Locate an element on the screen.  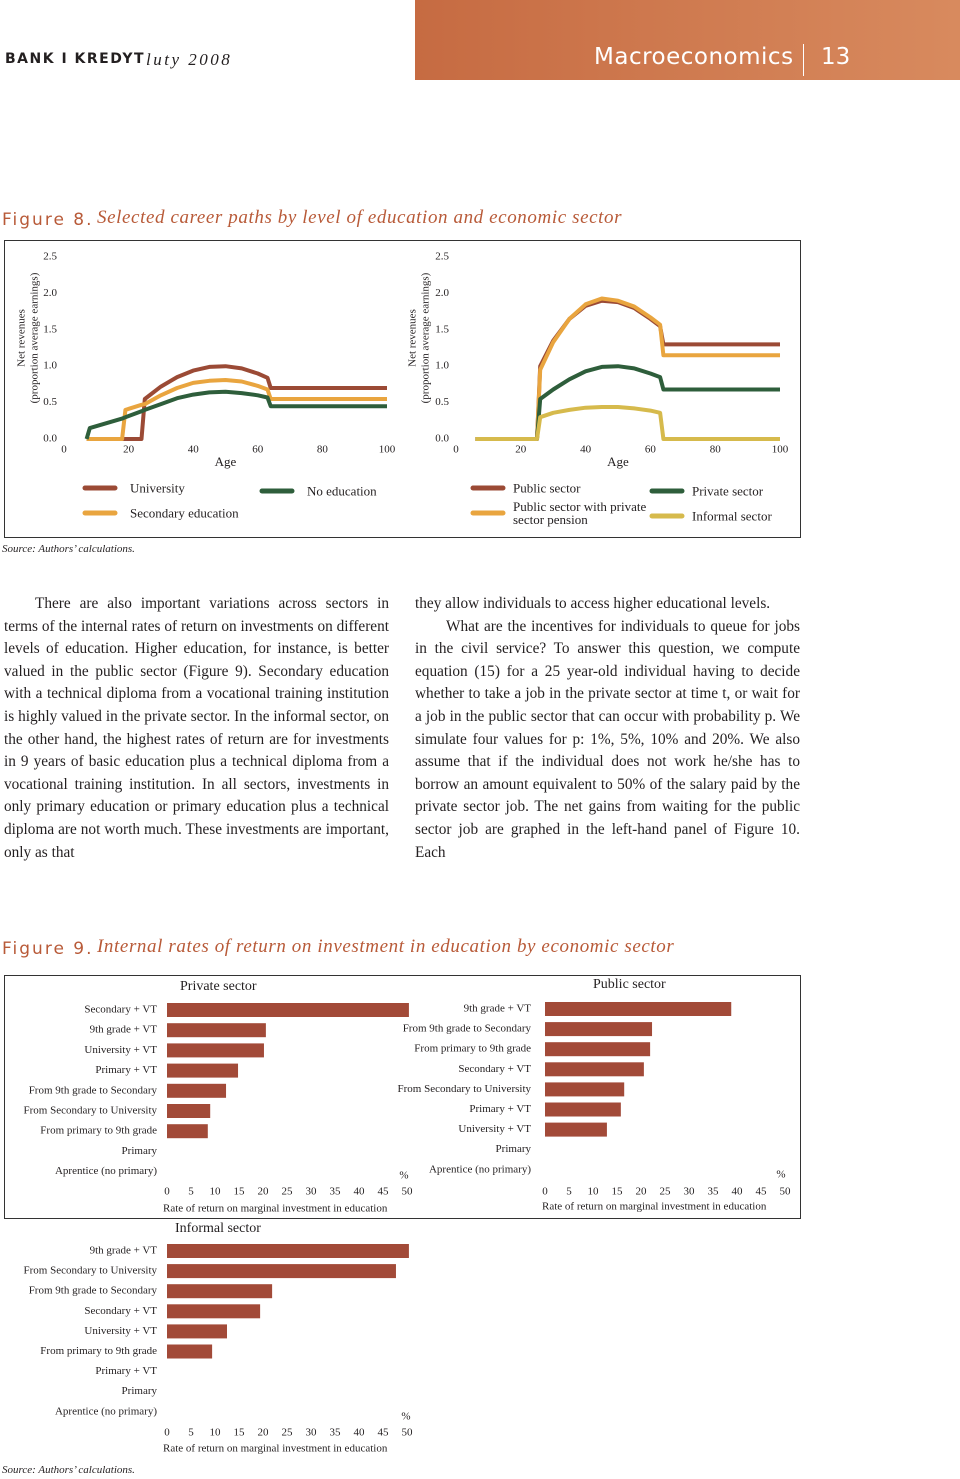
y-tick-label: 2.5 is located at coordinates (442, 257).